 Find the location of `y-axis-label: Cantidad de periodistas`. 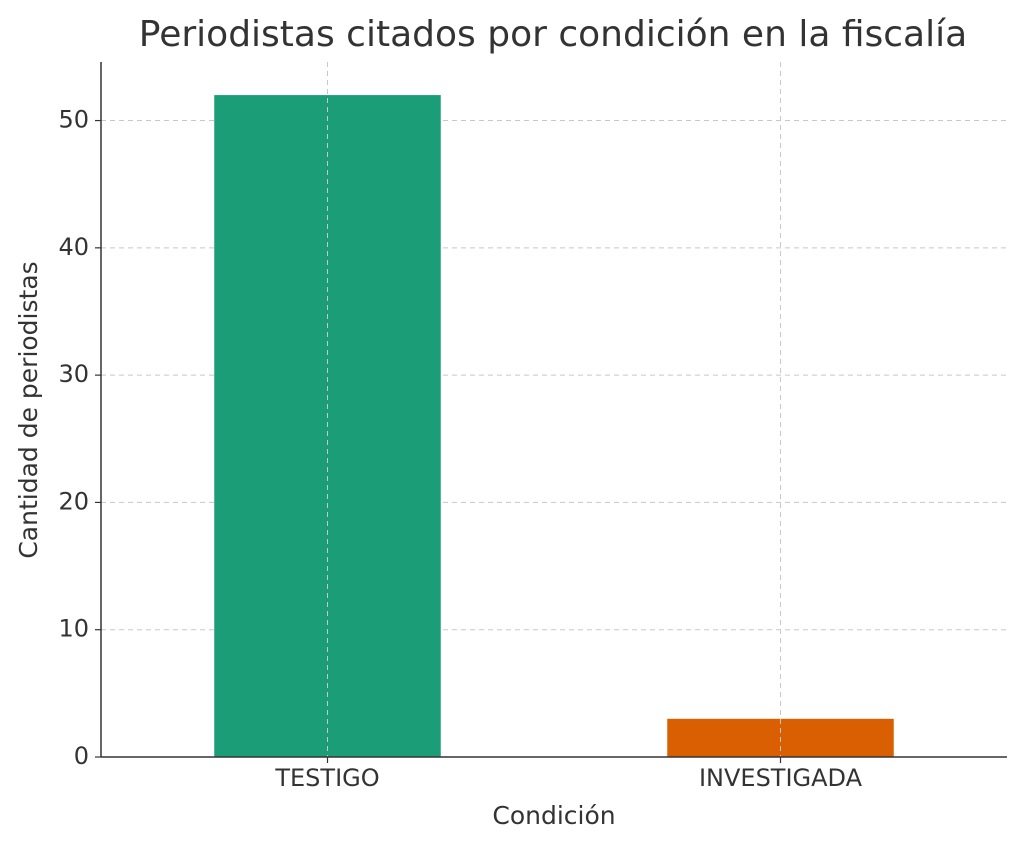

y-axis-label: Cantidad de periodistas is located at coordinates (28, 409).